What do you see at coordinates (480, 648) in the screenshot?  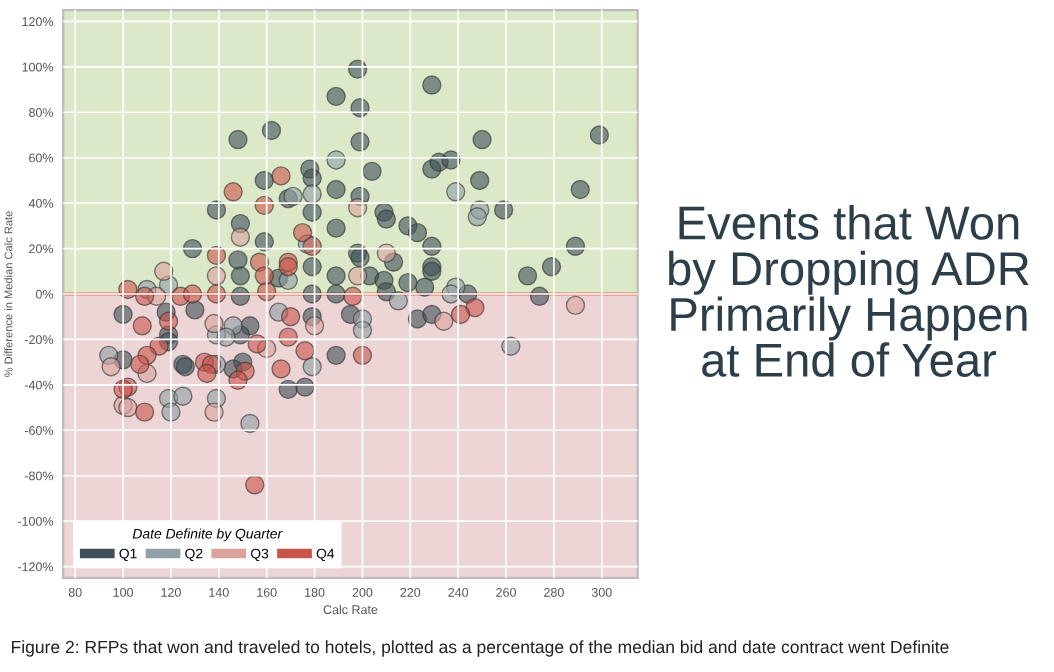 I see `caption: Figure 2: RFPs that won and traveled to hotels, plotted as a percentage of the median bid and date contract went Definite` at bounding box center [480, 648].